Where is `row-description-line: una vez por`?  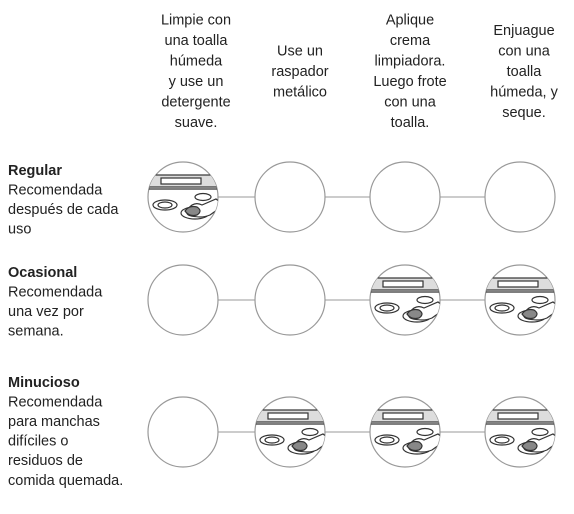
row-description-line: una vez por is located at coordinates (46, 312).